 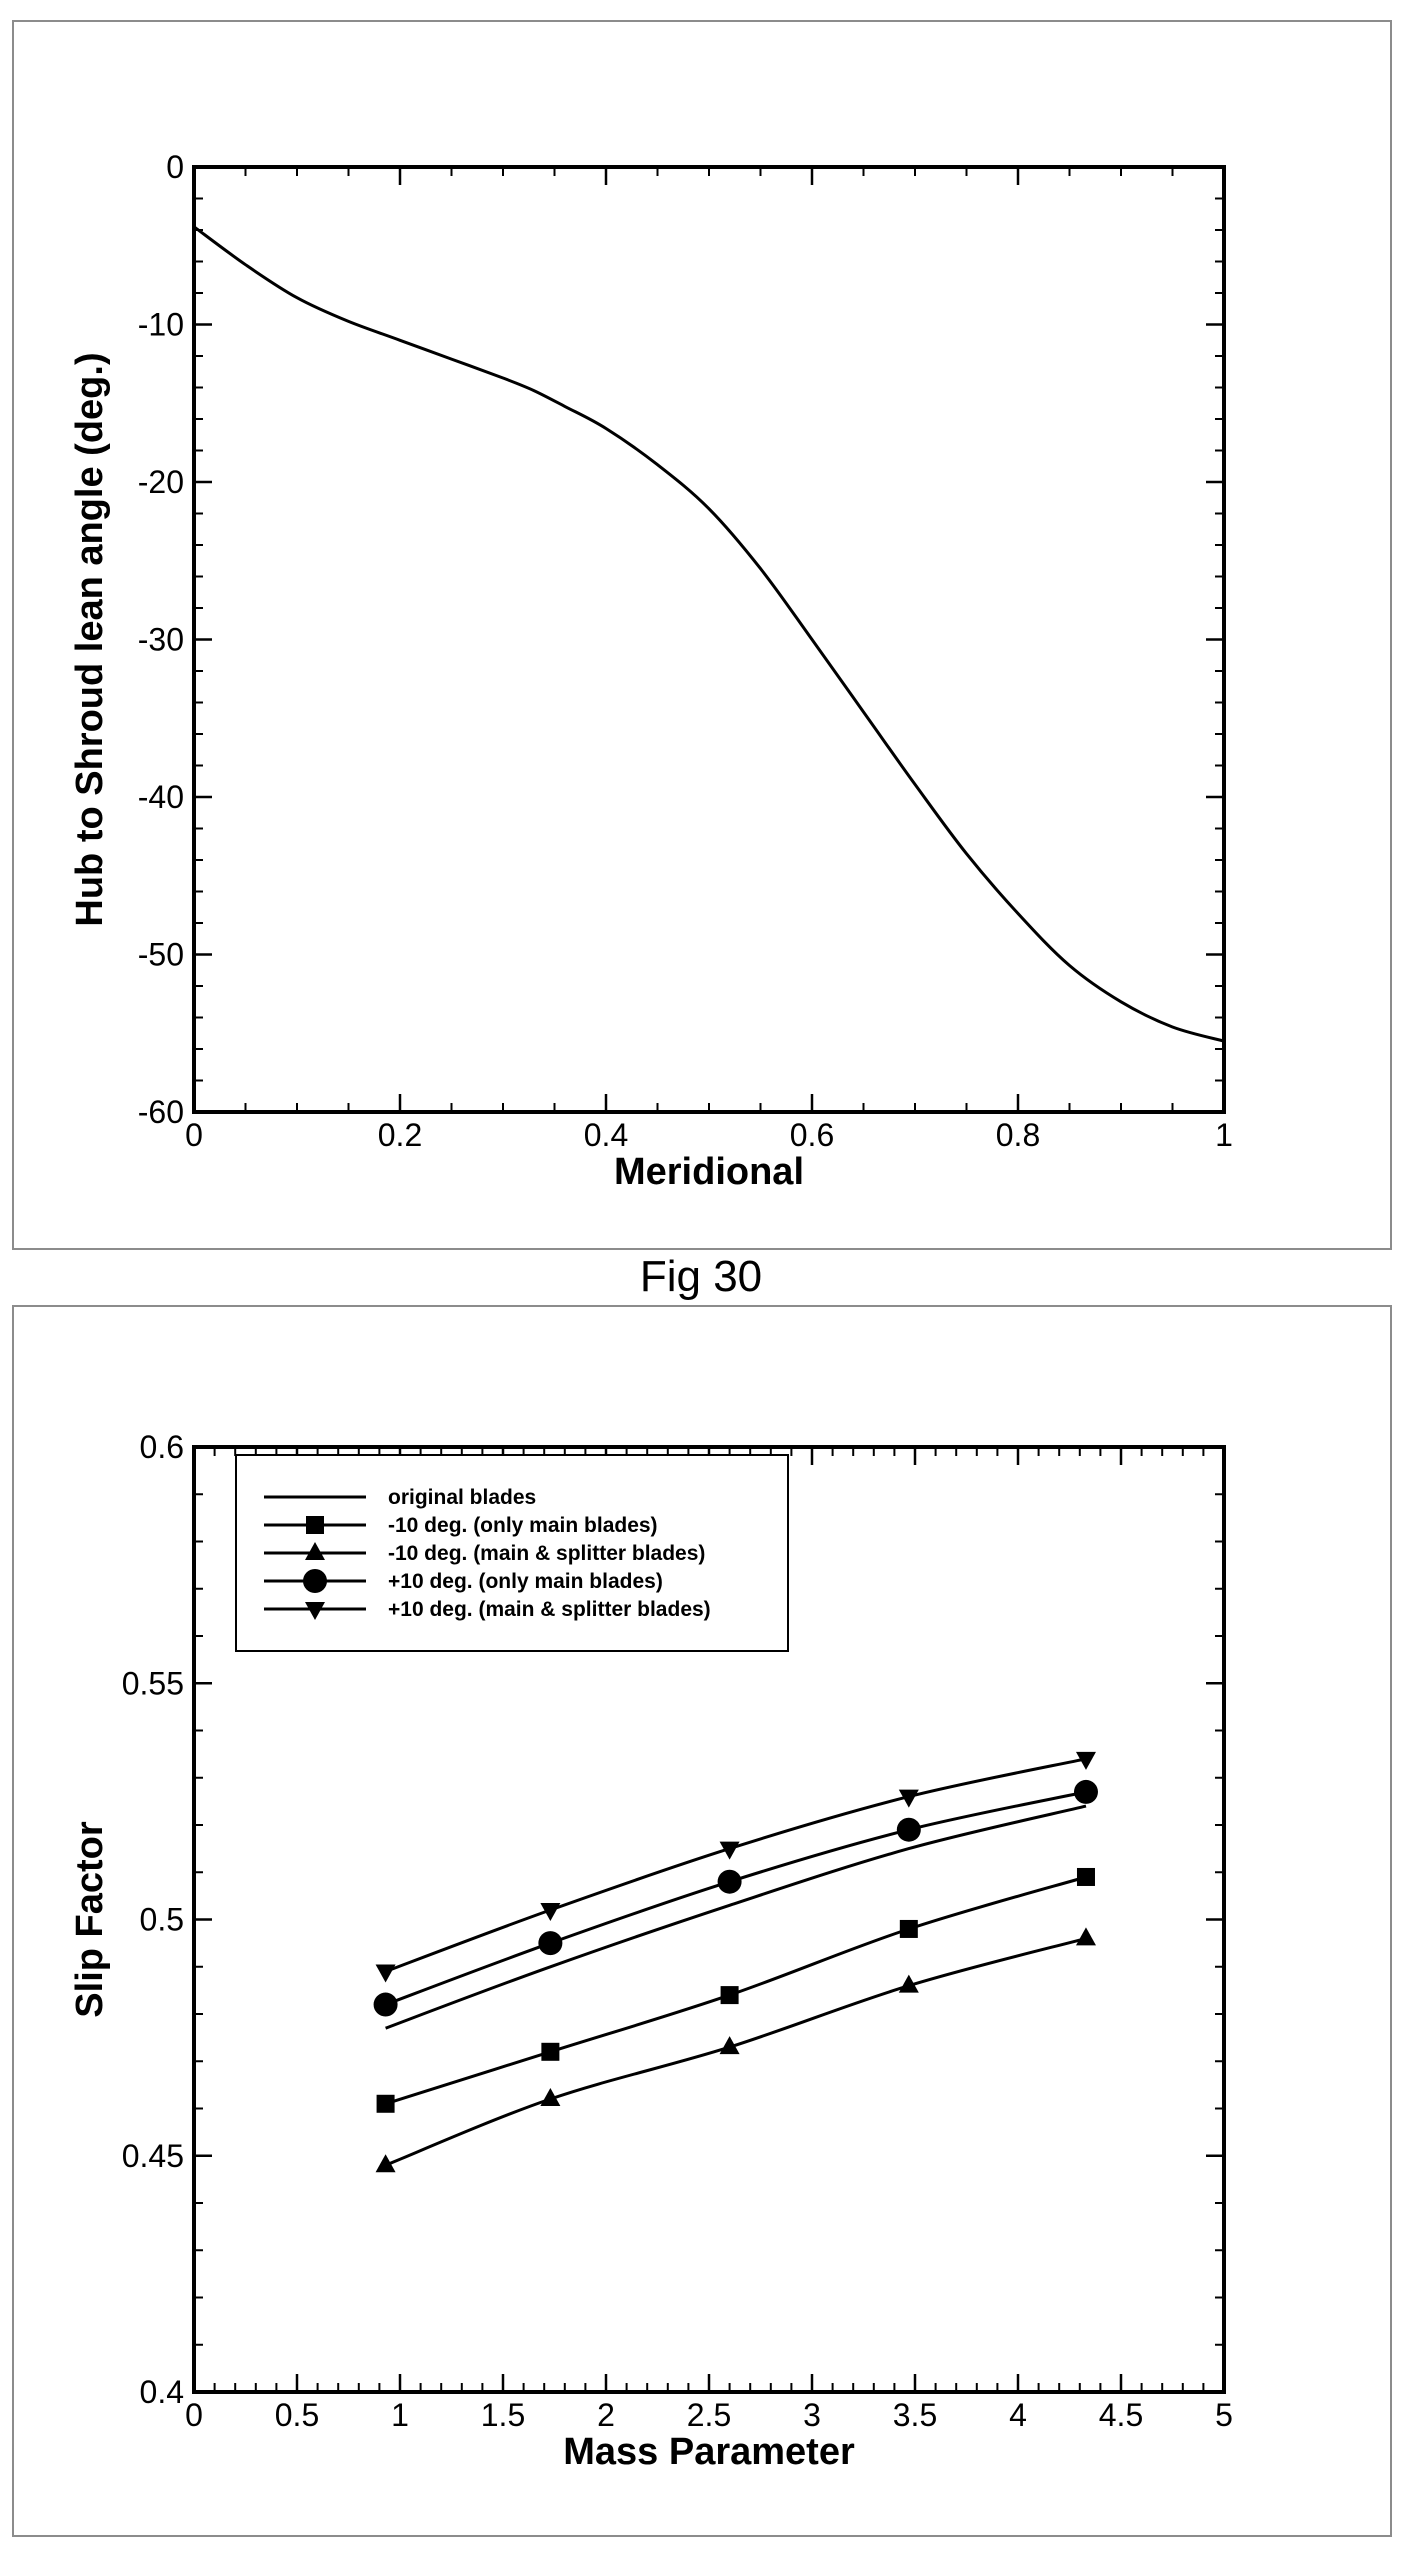 What do you see at coordinates (503, 2415) in the screenshot?
I see `x-tick-label: 1.5` at bounding box center [503, 2415].